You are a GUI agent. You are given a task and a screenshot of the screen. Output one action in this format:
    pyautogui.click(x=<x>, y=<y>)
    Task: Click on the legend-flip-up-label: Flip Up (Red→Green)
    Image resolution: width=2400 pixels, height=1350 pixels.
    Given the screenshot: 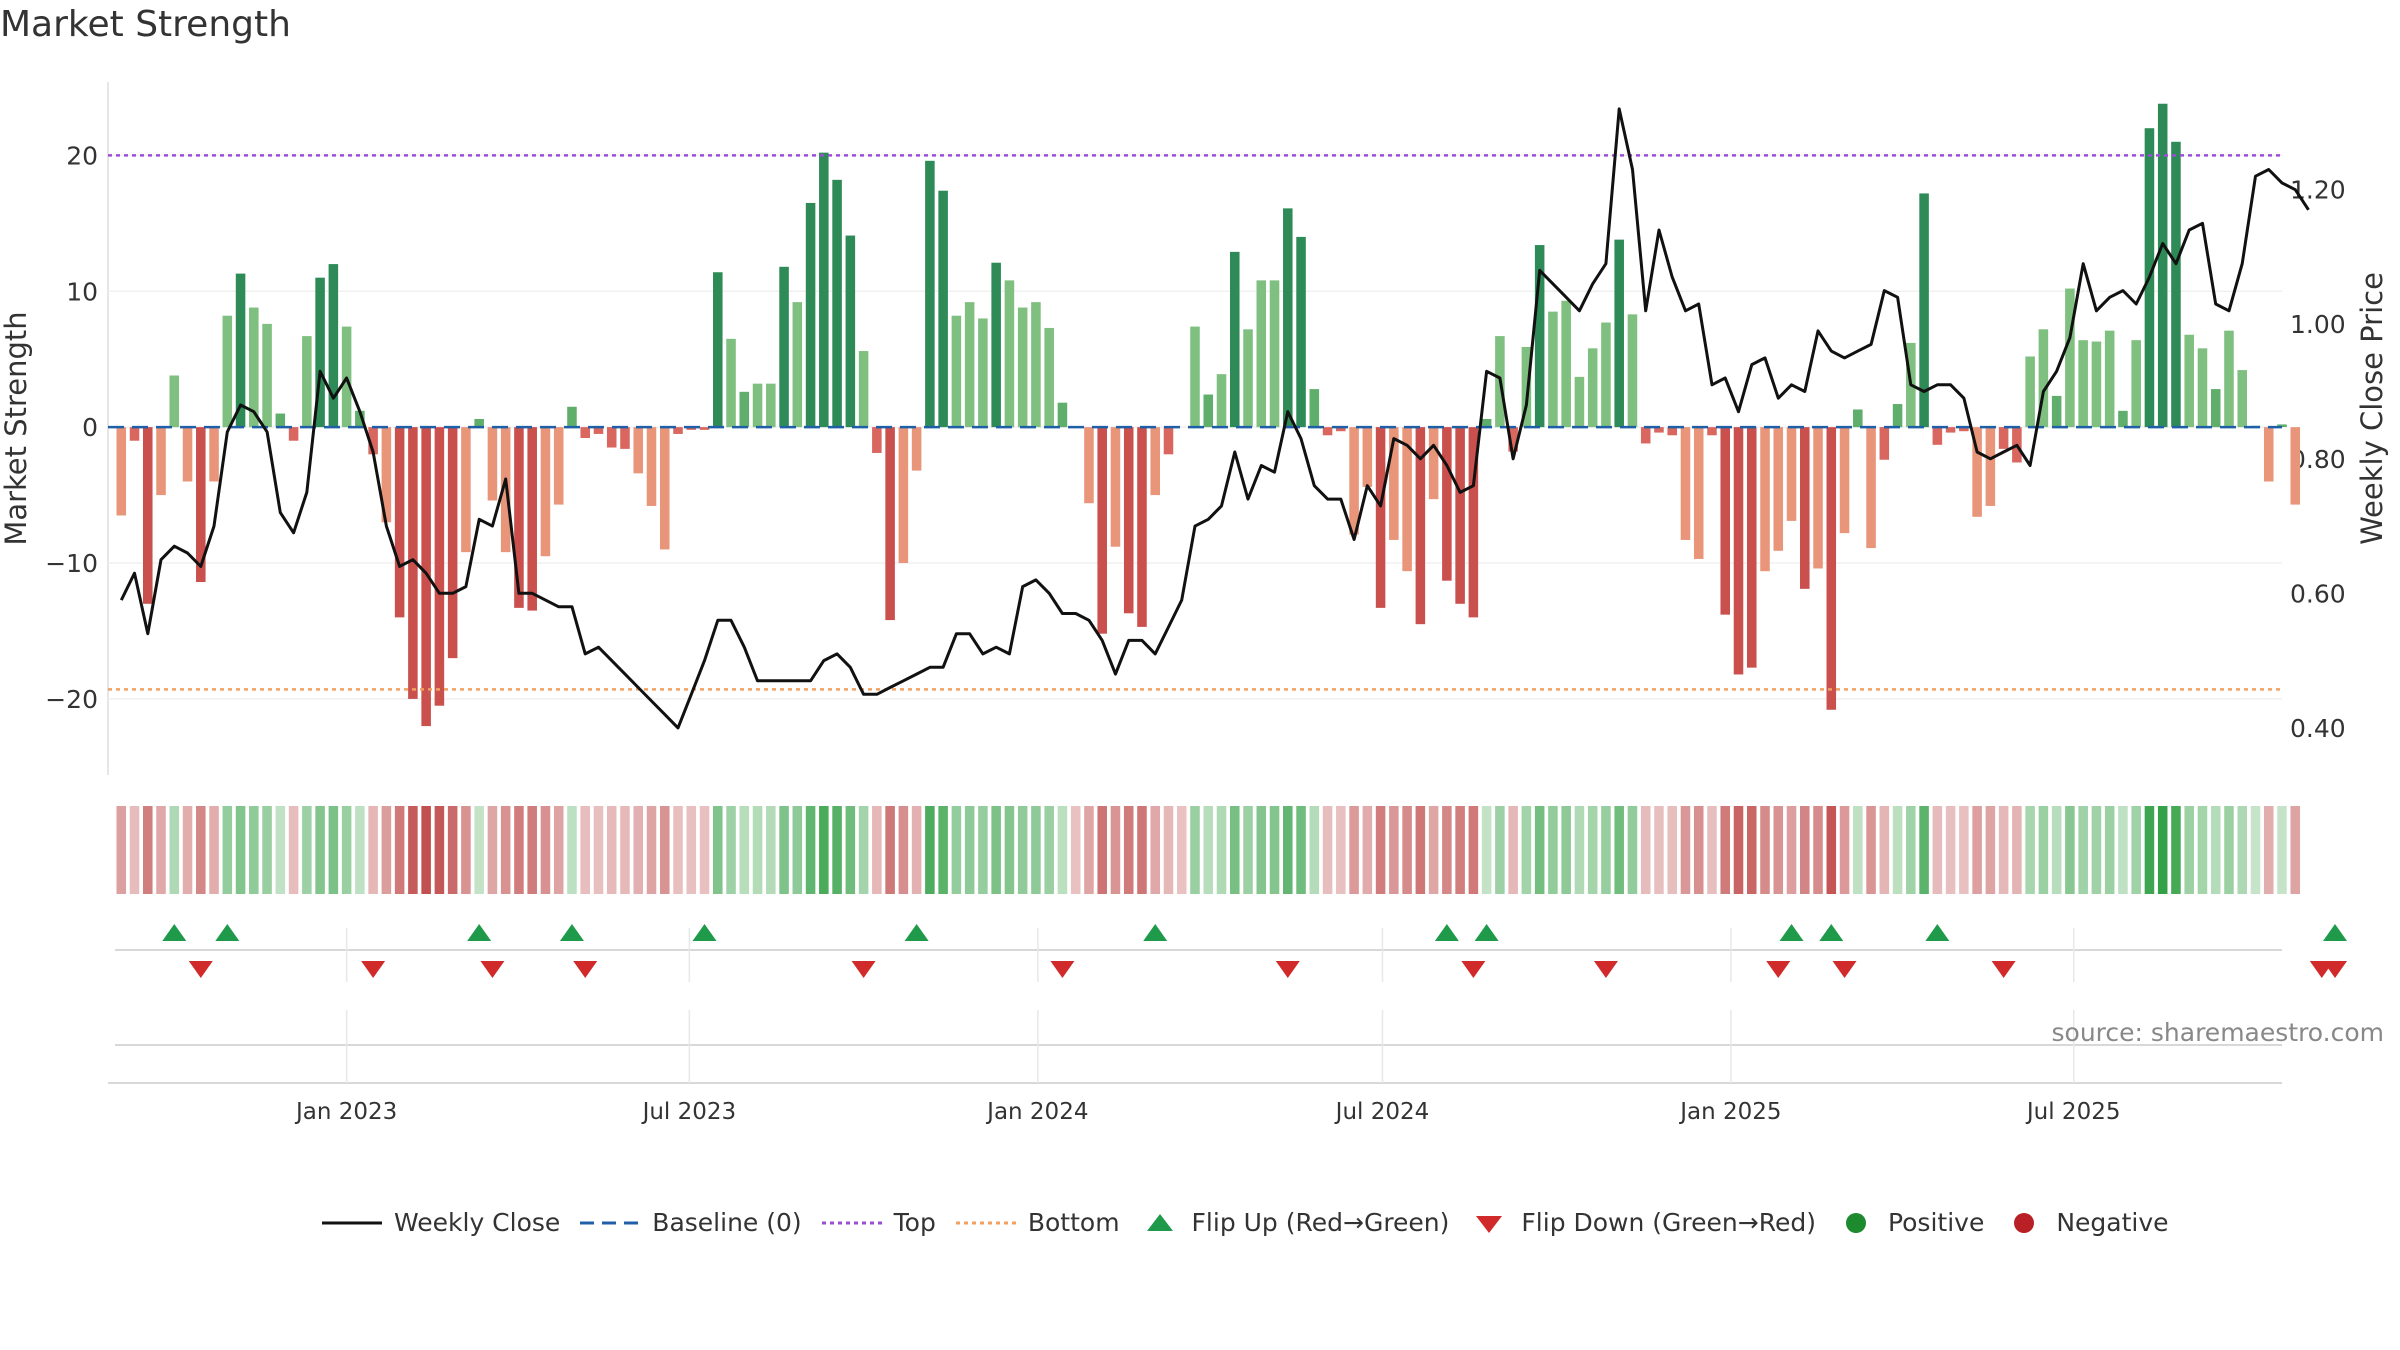 What is the action you would take?
    pyautogui.click(x=1320, y=1222)
    